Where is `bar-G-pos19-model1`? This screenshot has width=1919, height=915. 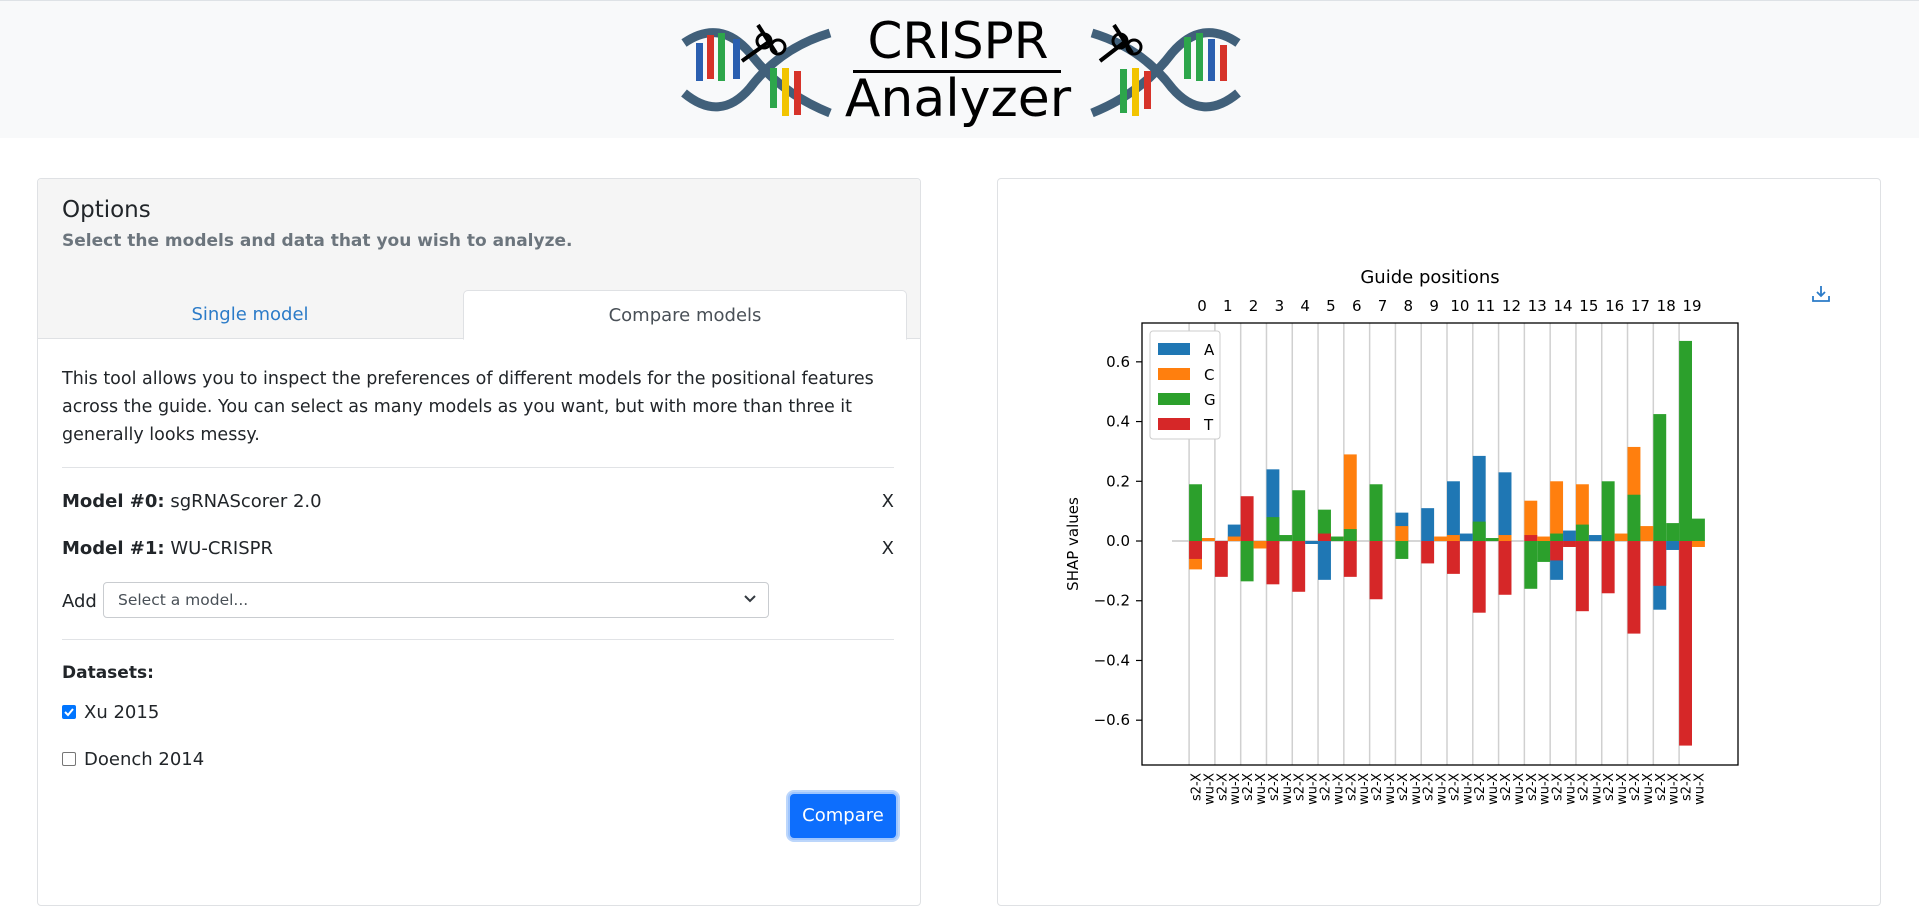 bar-G-pos19-model1 is located at coordinates (1698, 530).